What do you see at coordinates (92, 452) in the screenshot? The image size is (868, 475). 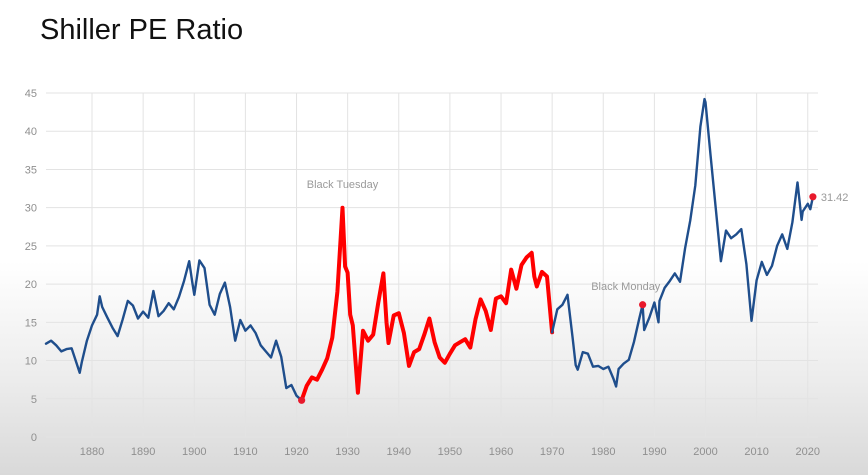 I see `x-tick-label: 1880` at bounding box center [92, 452].